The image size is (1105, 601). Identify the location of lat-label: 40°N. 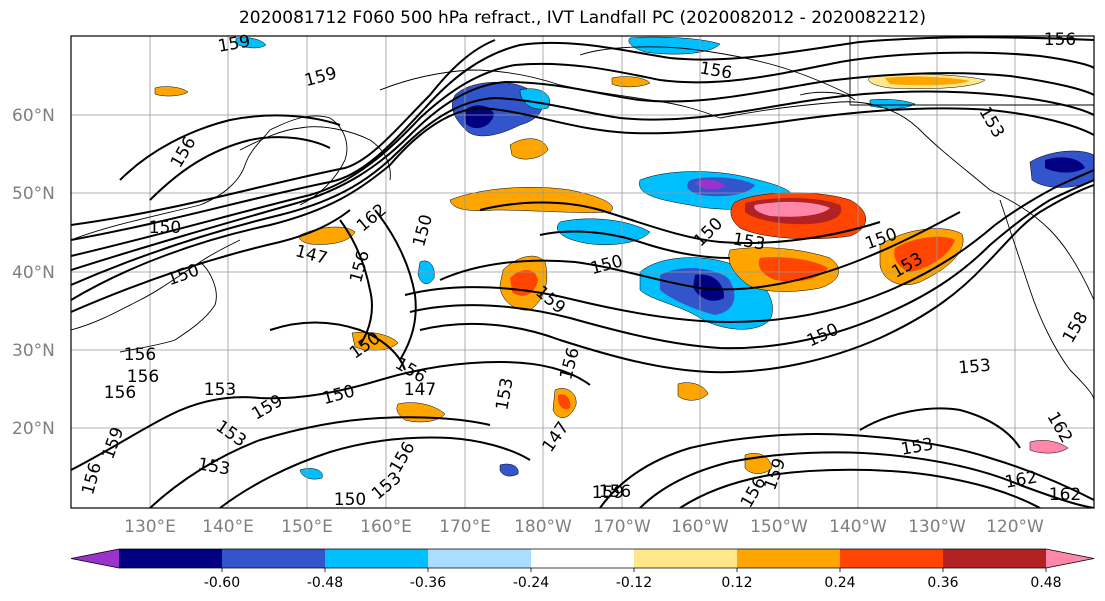
(33, 273).